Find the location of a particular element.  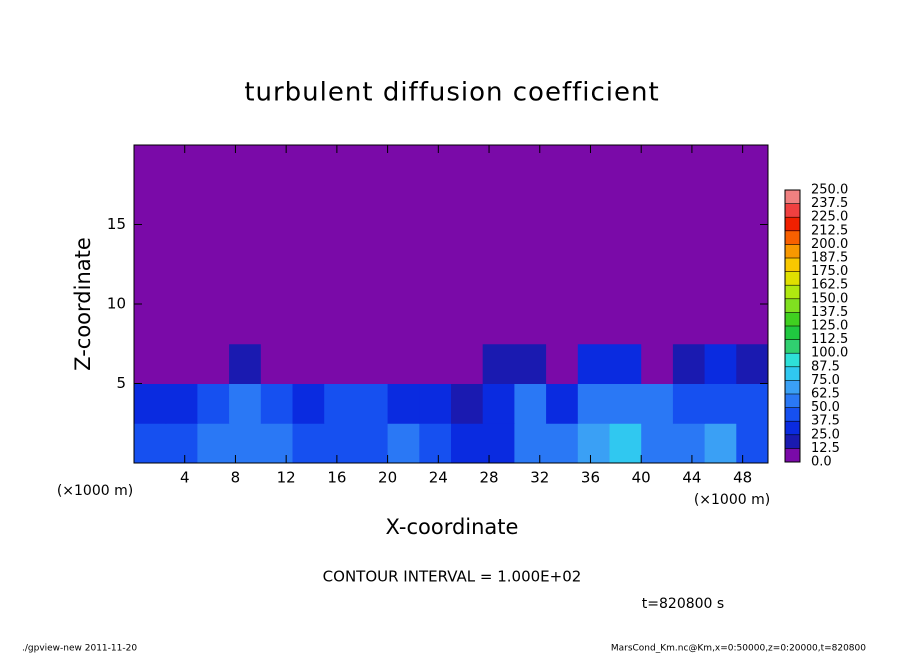

colorbar-label: 12.5 is located at coordinates (825, 448).